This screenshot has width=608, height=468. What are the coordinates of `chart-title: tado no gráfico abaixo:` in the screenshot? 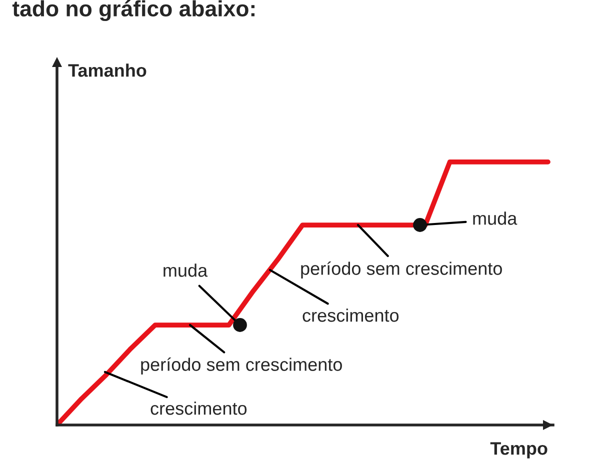 It's located at (133, 11).